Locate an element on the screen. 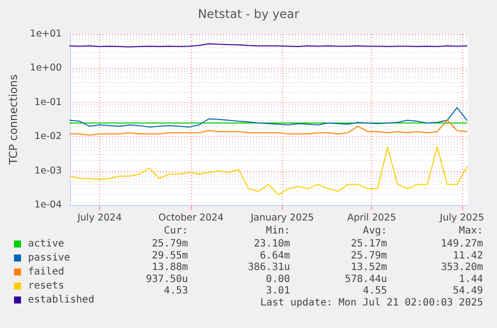  x-tick-label: July 2025 is located at coordinates (461, 218).